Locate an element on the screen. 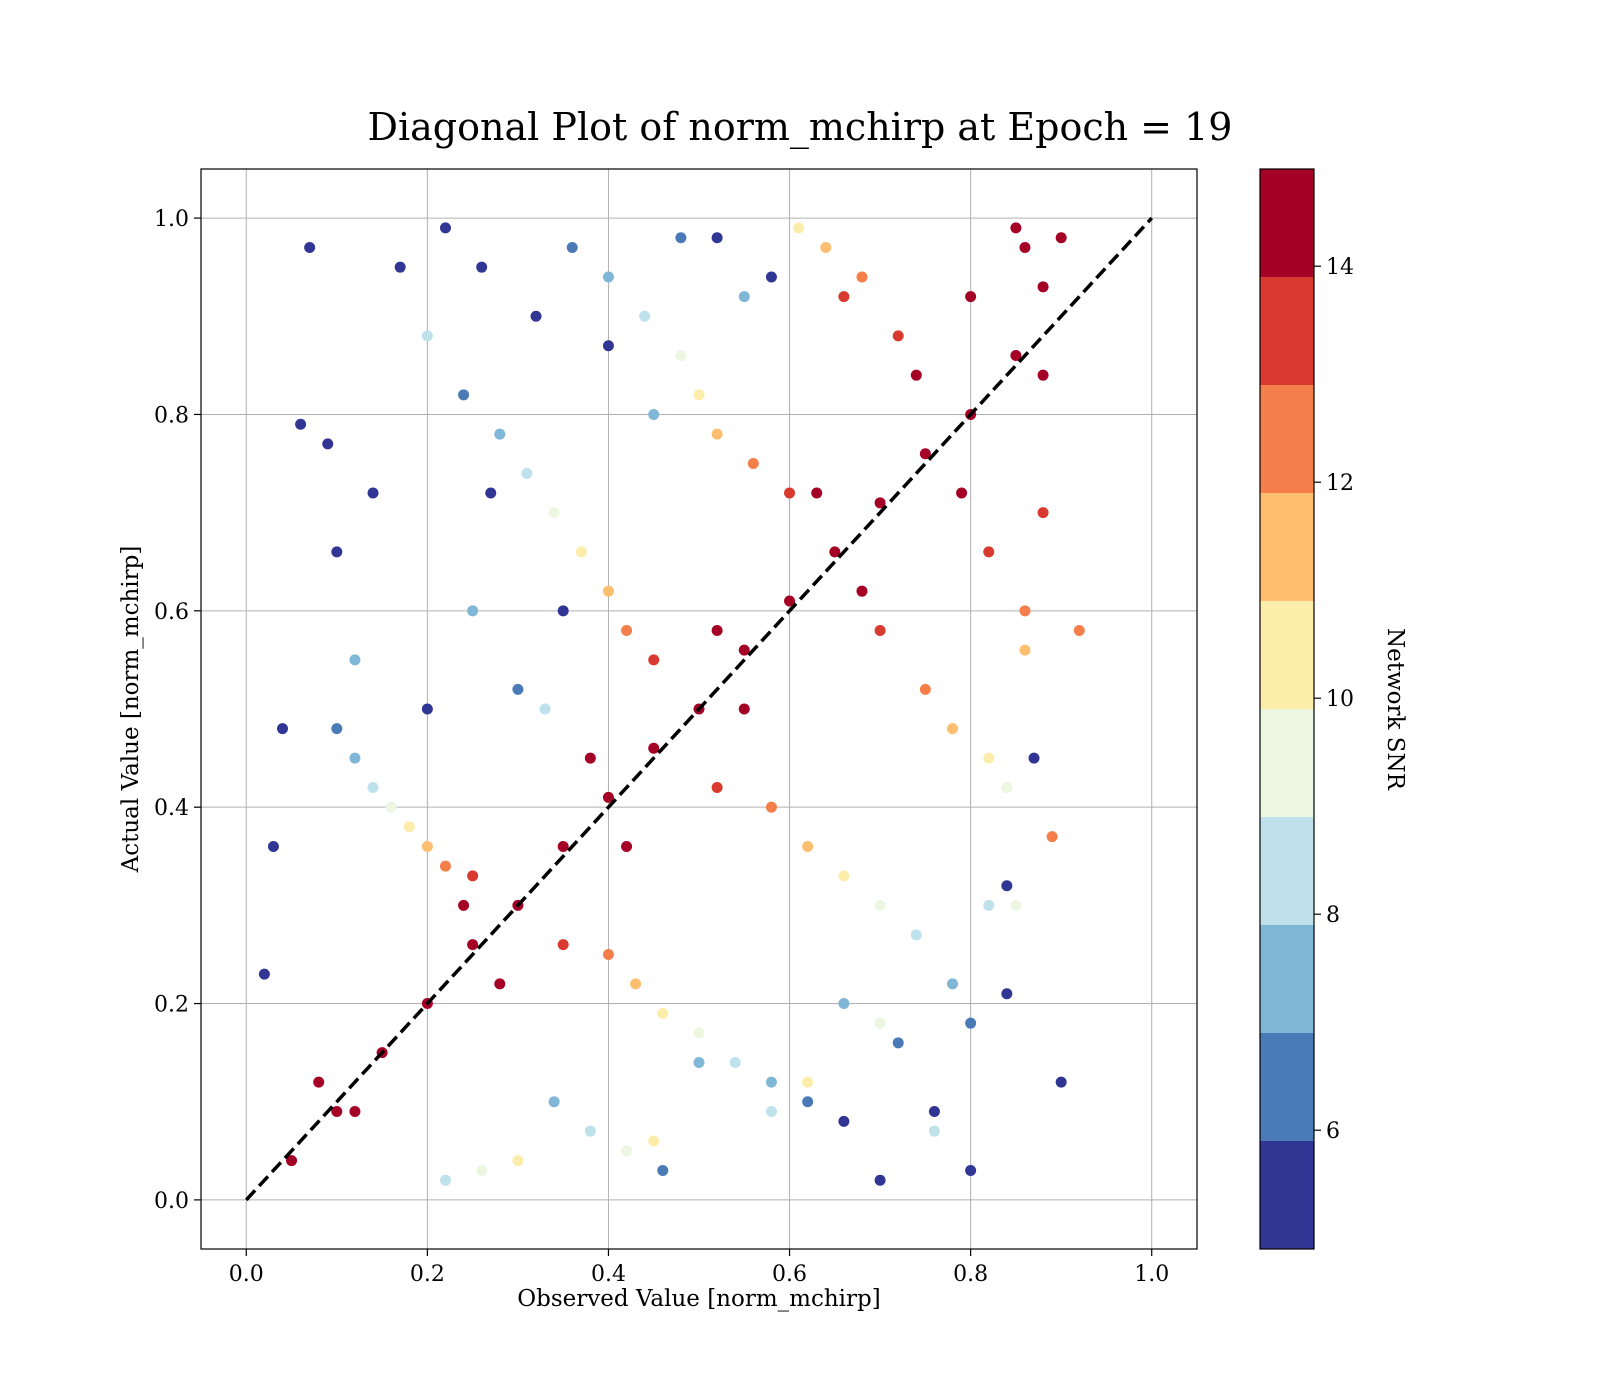 The image size is (1600, 1400). x-axis-label: Observed Value [norm_mchirp] is located at coordinates (698, 1299).